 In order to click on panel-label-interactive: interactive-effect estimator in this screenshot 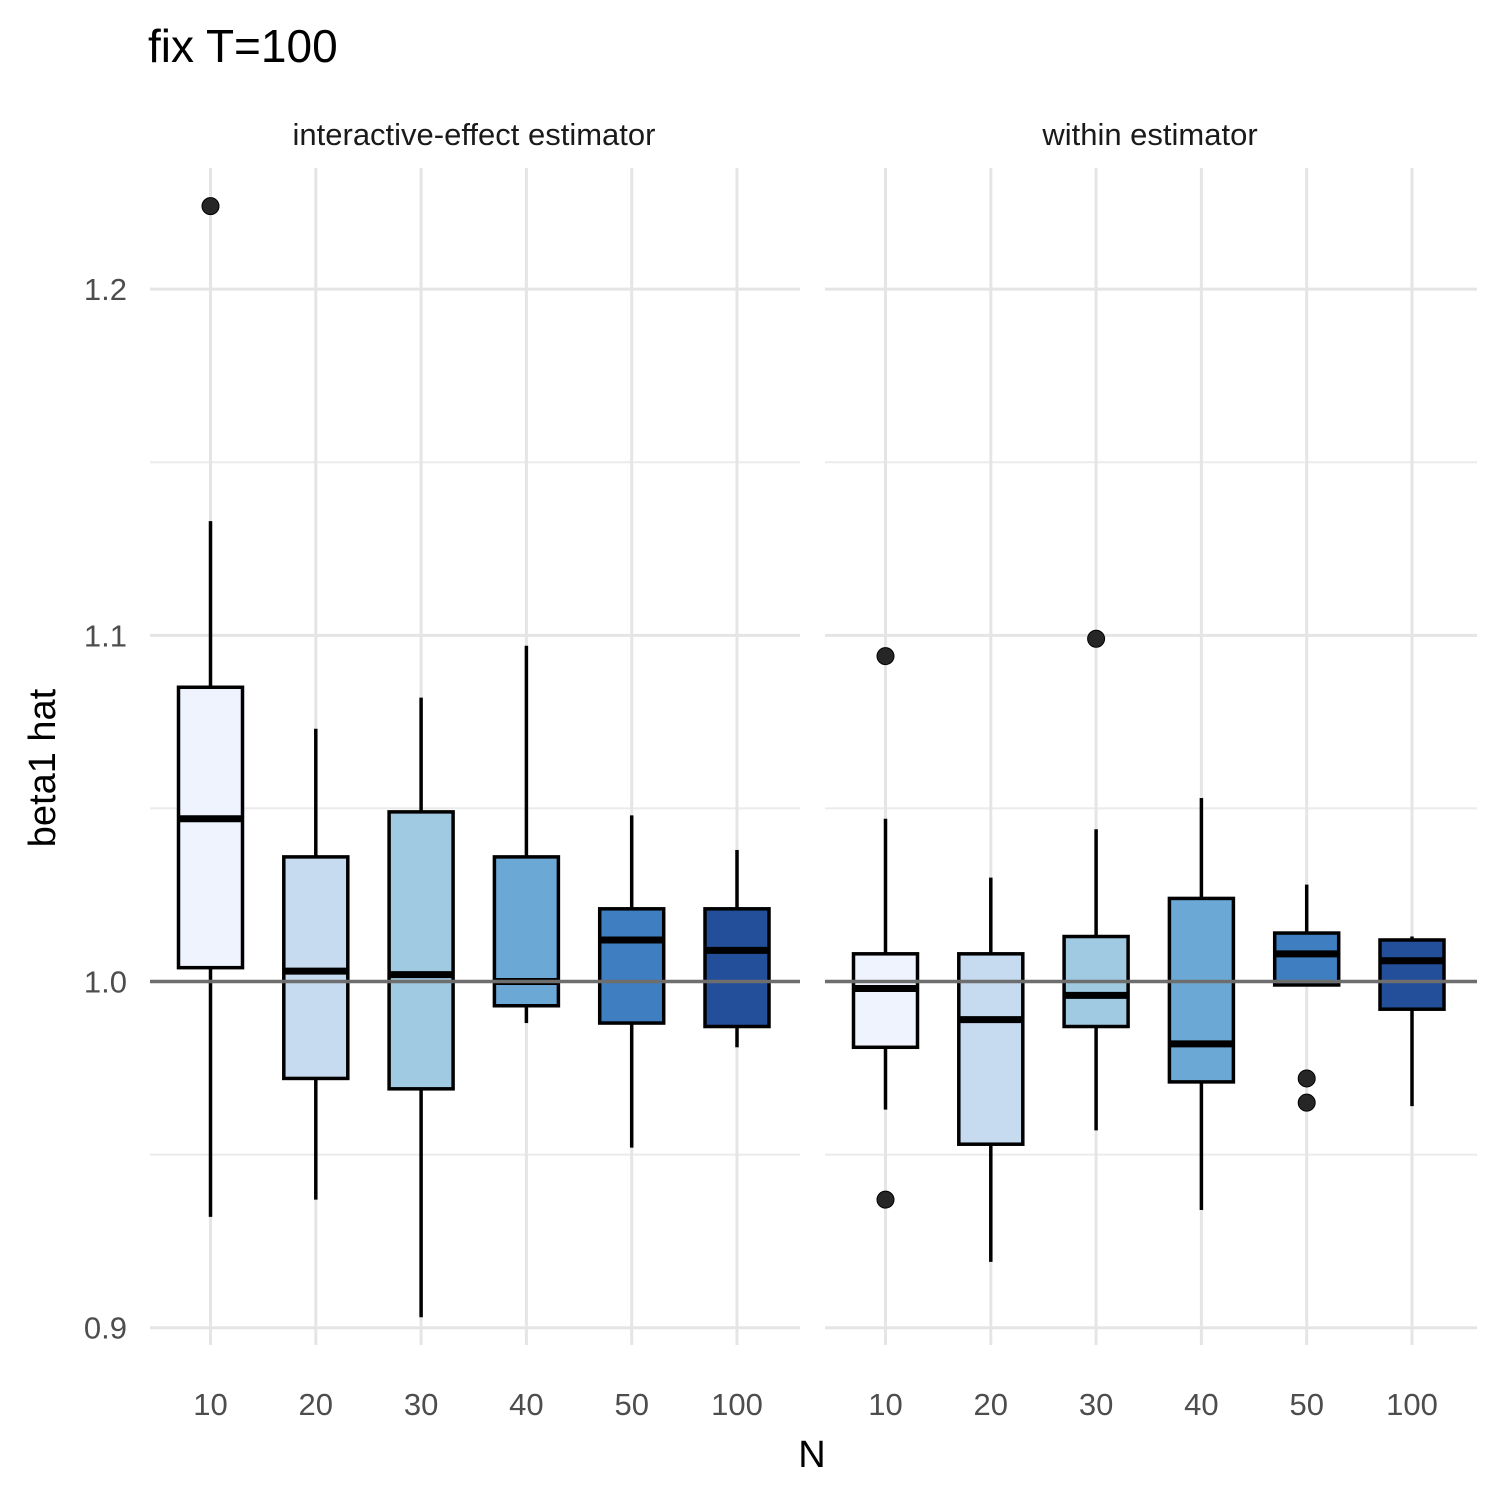, I will do `click(474, 134)`.